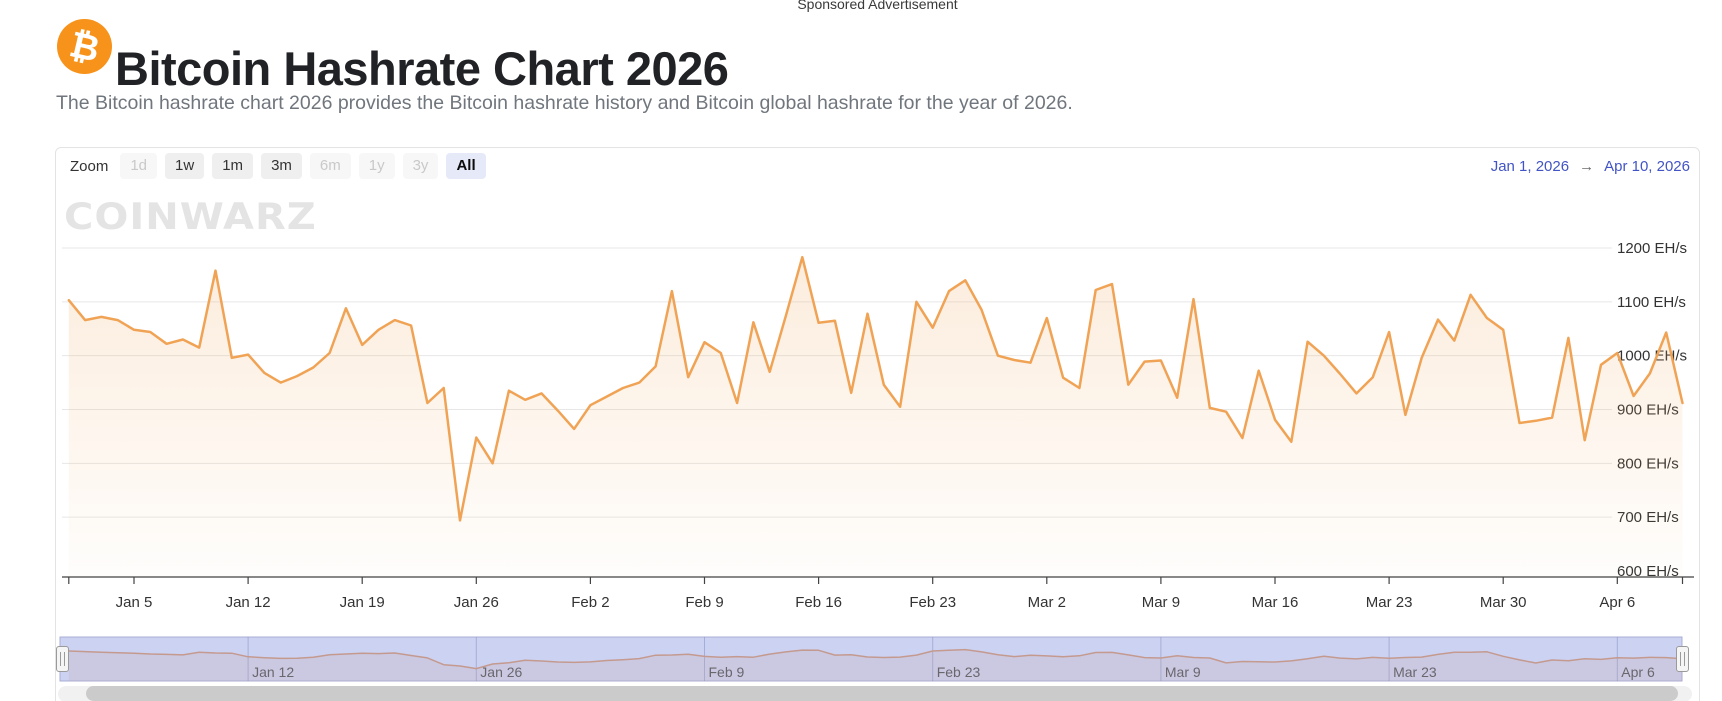  Describe the element at coordinates (62, 659) in the screenshot. I see `navigator-handle-left` at that location.